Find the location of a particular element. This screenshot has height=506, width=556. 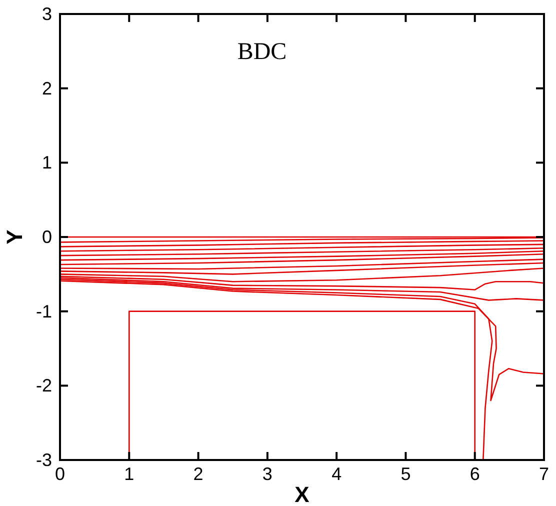

y-tick-label: 2 is located at coordinates (47, 88).